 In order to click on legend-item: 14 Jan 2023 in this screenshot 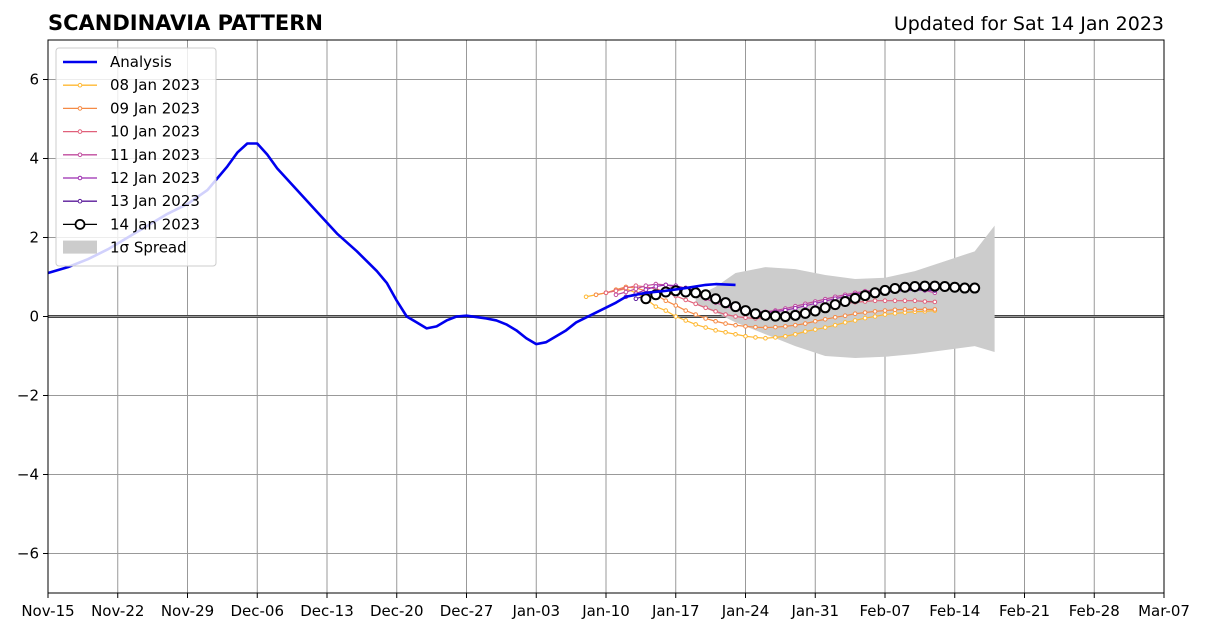, I will do `click(131, 224)`.